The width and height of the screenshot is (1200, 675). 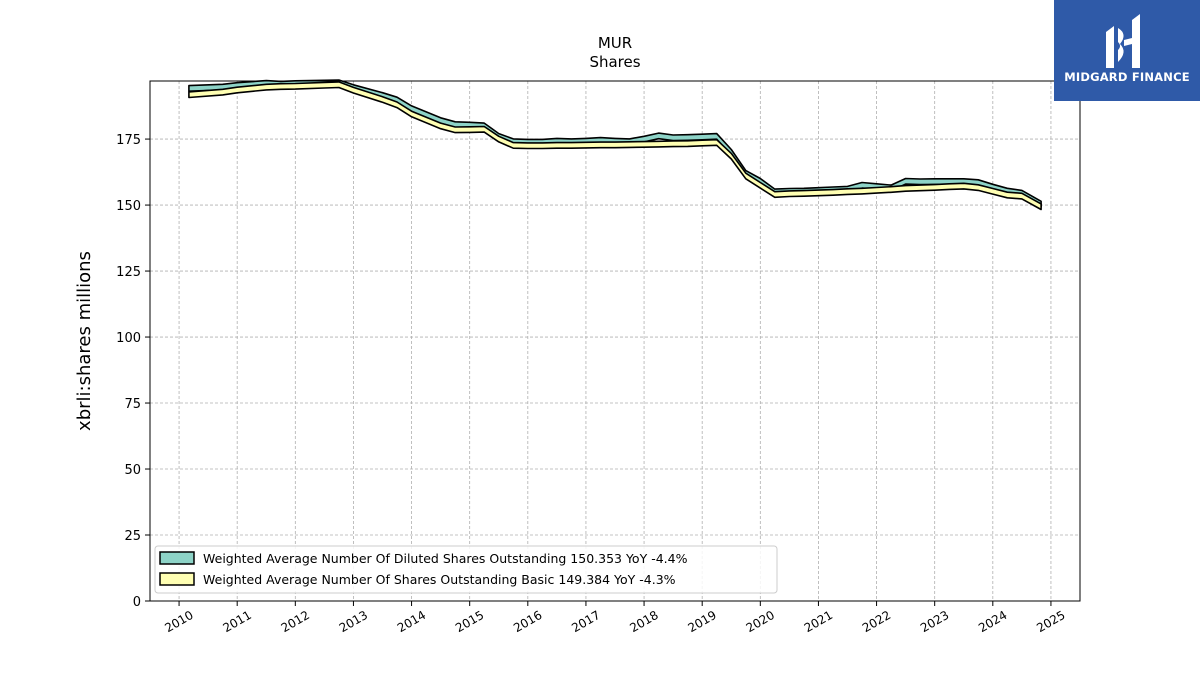 What do you see at coordinates (177, 579) in the screenshot?
I see `legend-swatch-basic` at bounding box center [177, 579].